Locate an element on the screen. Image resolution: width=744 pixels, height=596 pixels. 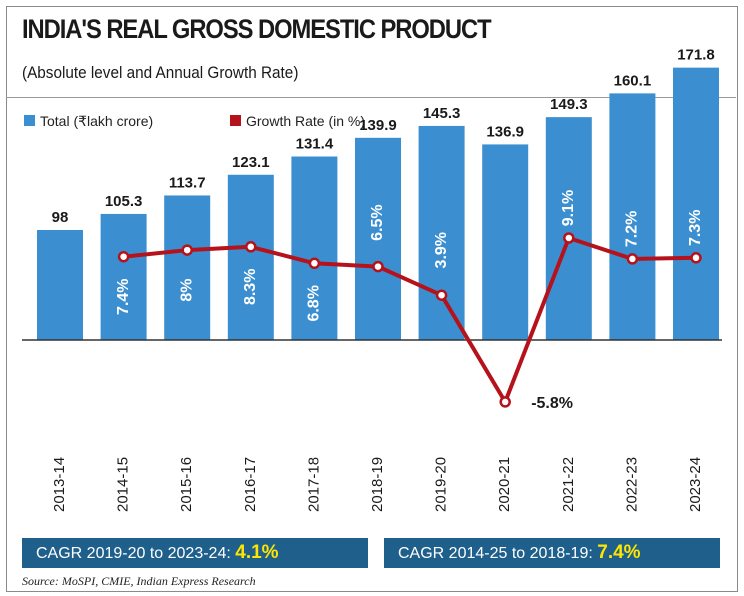
bar-value-label: 139.9 is located at coordinates (378, 125).